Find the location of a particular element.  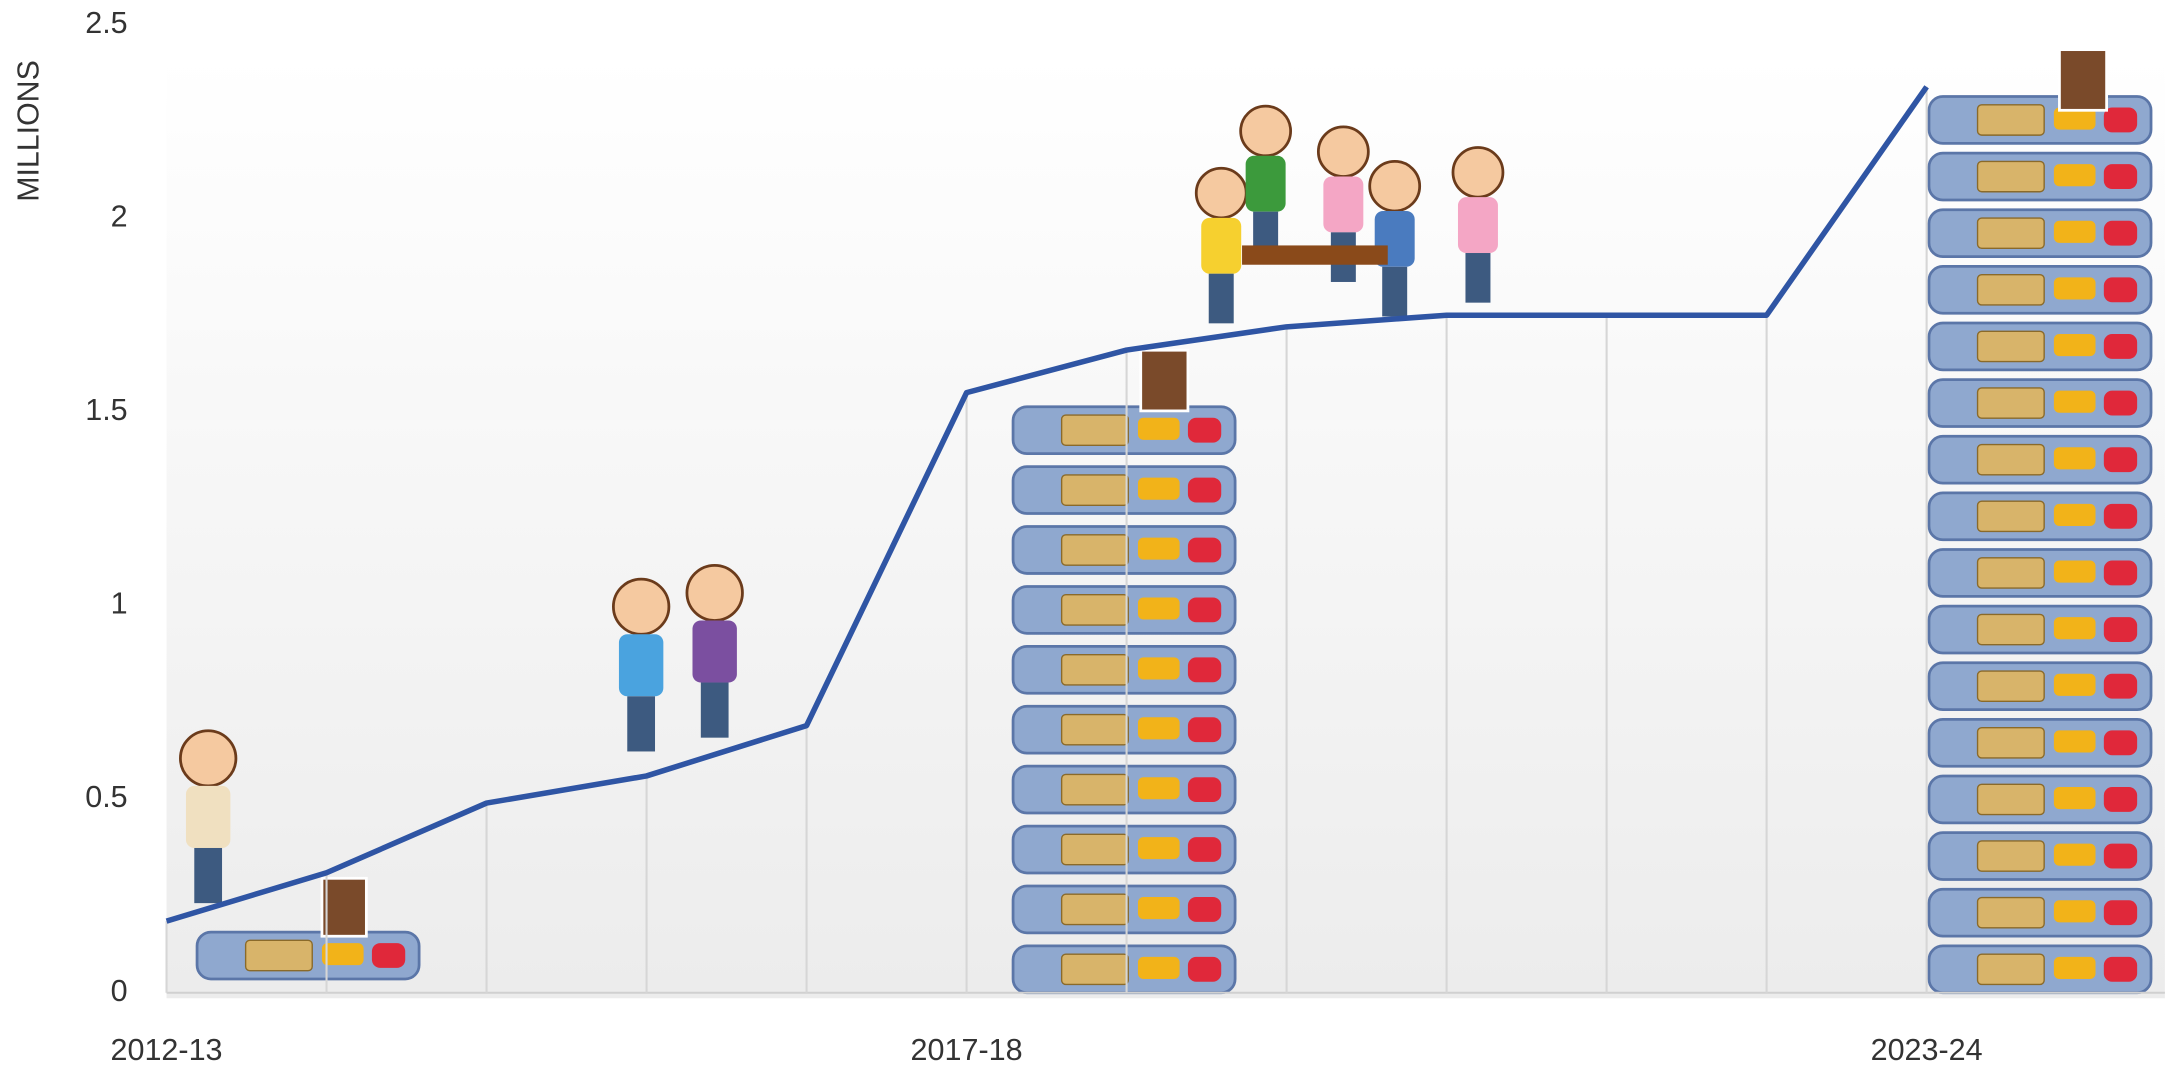

y-tick-label: 1.5 is located at coordinates (106, 410).